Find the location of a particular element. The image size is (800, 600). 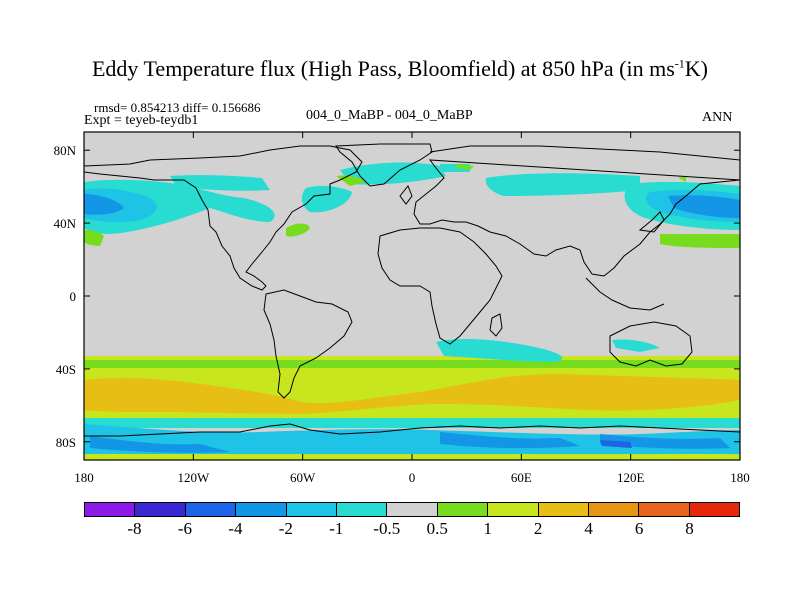

x-tick-label: 120E is located at coordinates (631, 477).